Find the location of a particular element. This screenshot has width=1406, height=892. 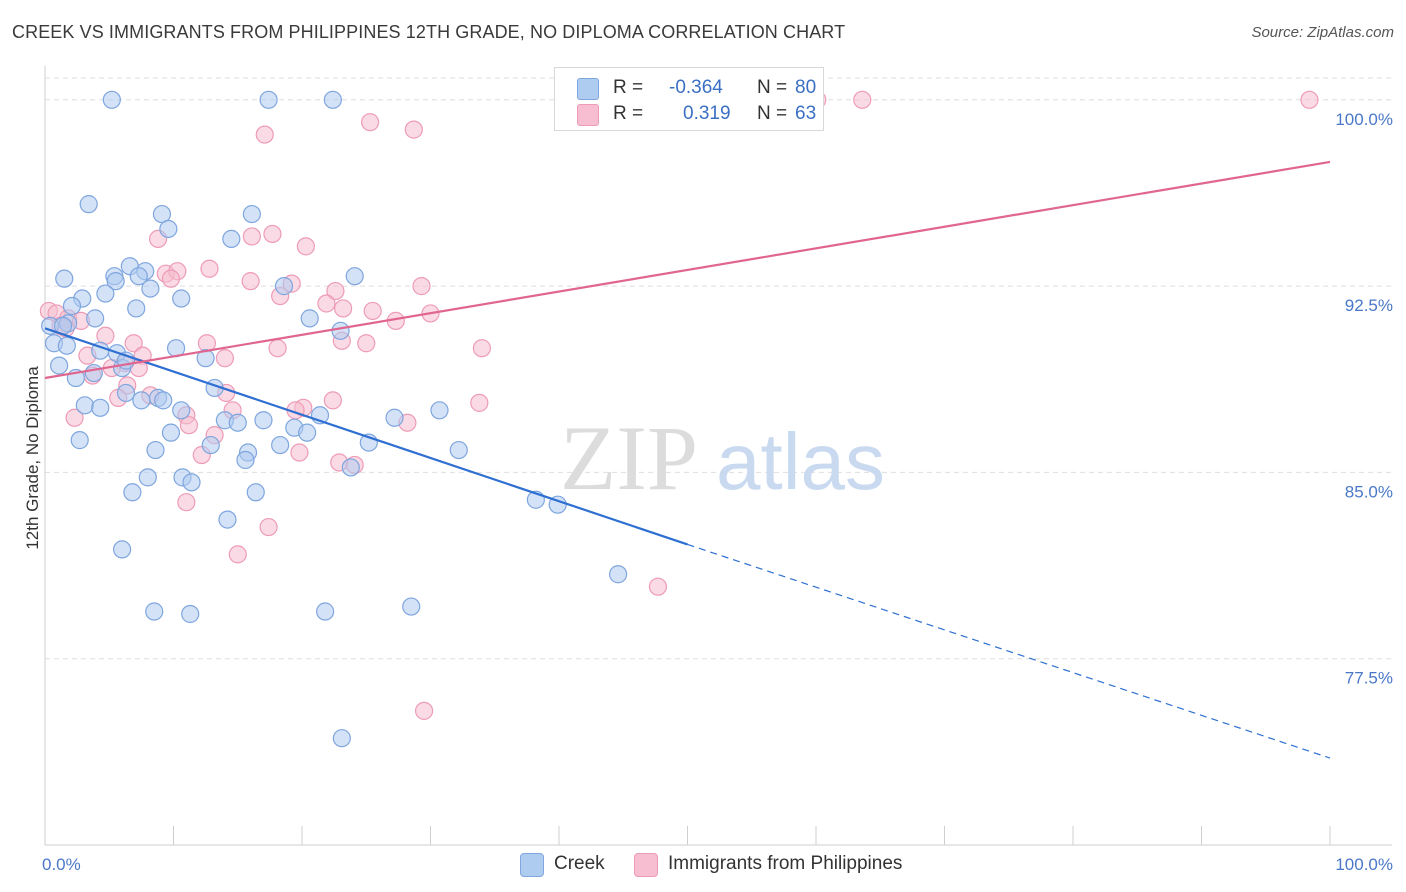

watermark-zip: ZIP is located at coordinates (629, 458).